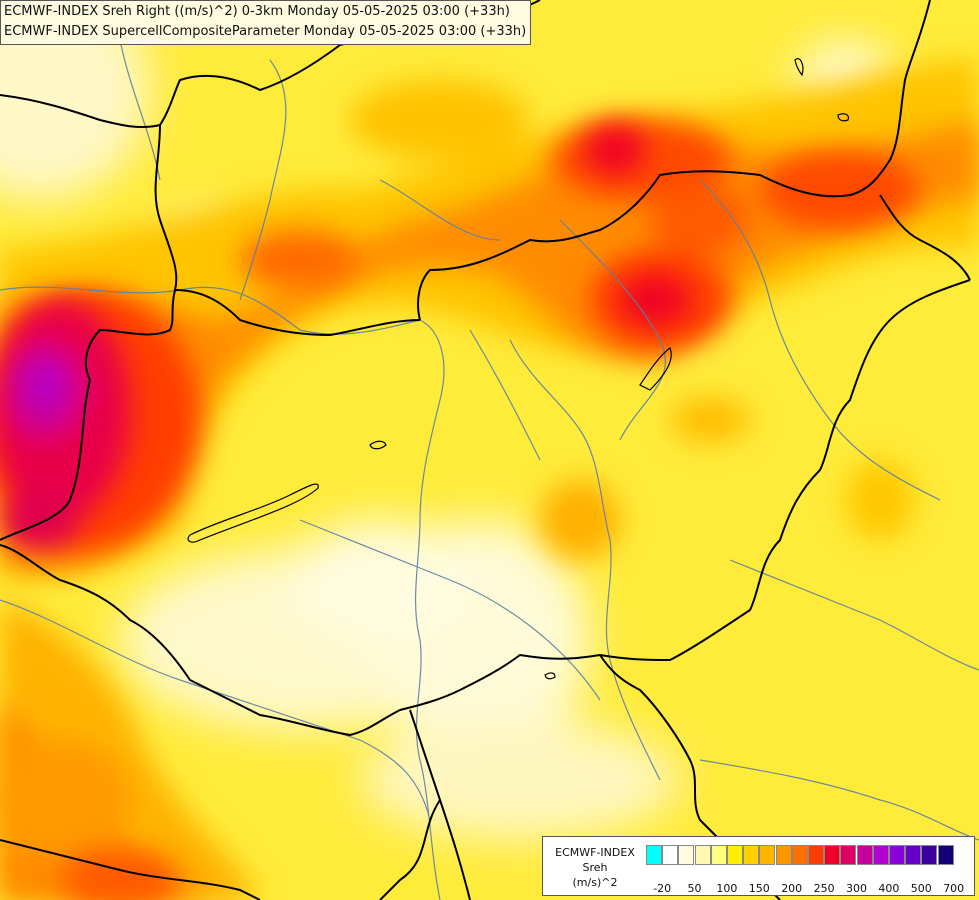 The height and width of the screenshot is (900, 979). What do you see at coordinates (889, 888) in the screenshot?
I see `legend-tick-label: 400` at bounding box center [889, 888].